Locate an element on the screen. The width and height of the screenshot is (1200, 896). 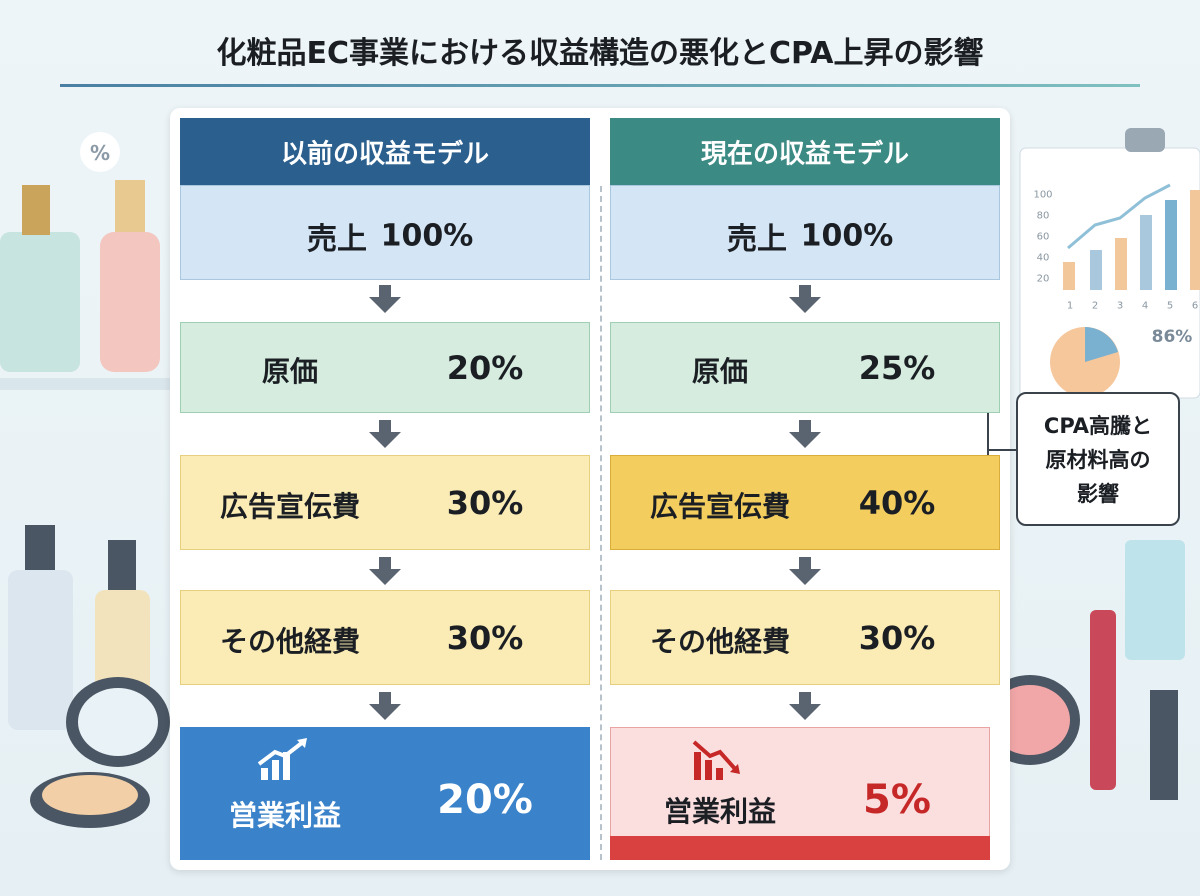
decor-x: 3 is located at coordinates (1120, 306).